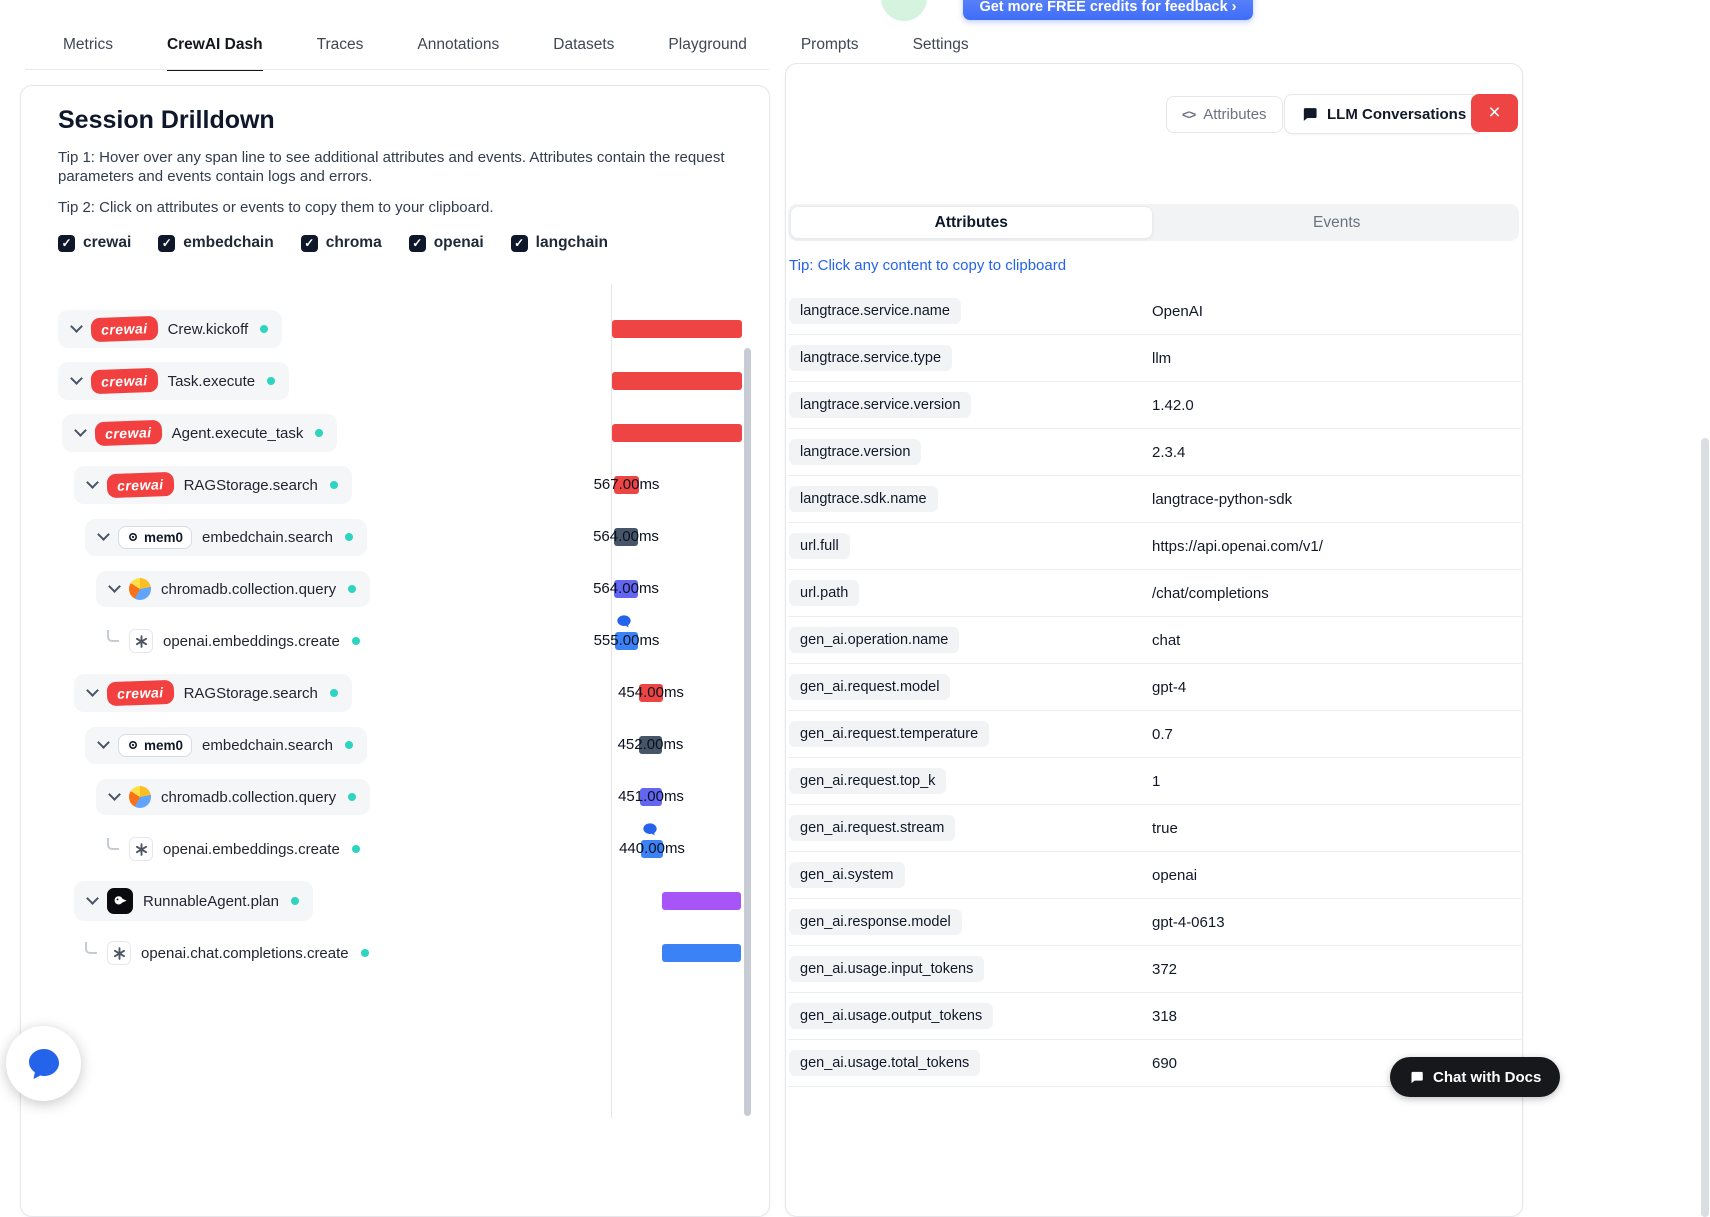  Describe the element at coordinates (395, 953) in the screenshot. I see `span-row: openai.chat.completions.create` at that location.